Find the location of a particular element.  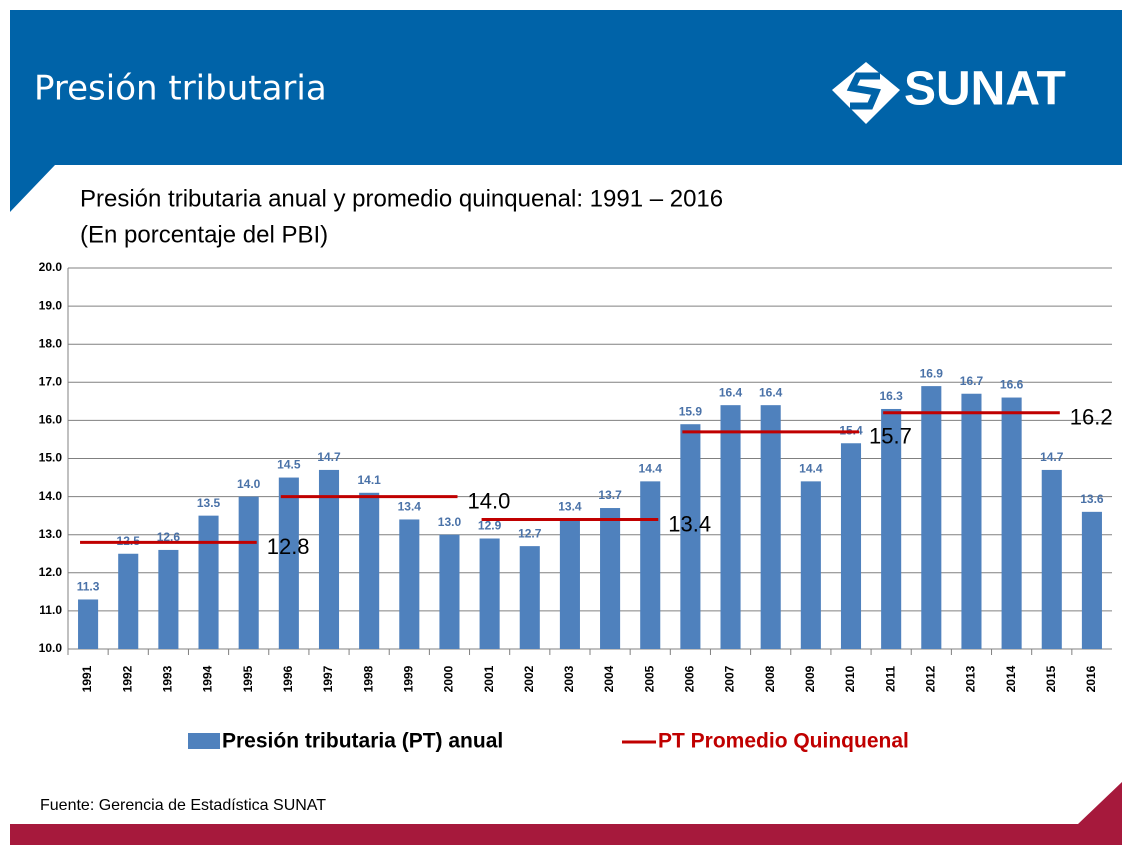

x-tick-label: 2011 is located at coordinates (890, 679).